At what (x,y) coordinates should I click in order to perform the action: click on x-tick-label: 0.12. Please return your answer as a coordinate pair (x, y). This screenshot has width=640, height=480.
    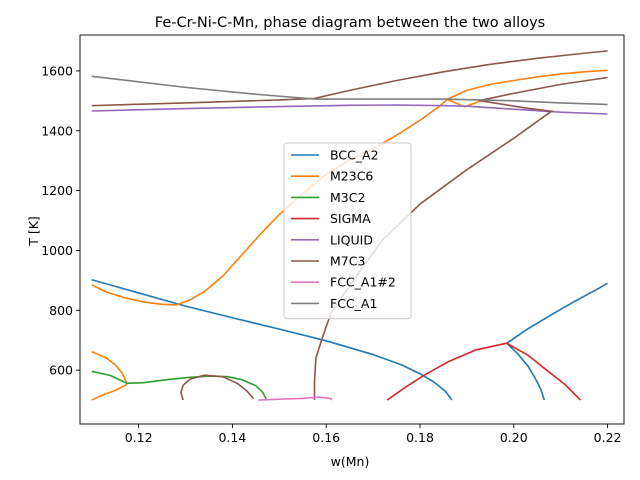
    Looking at the image, I should click on (139, 437).